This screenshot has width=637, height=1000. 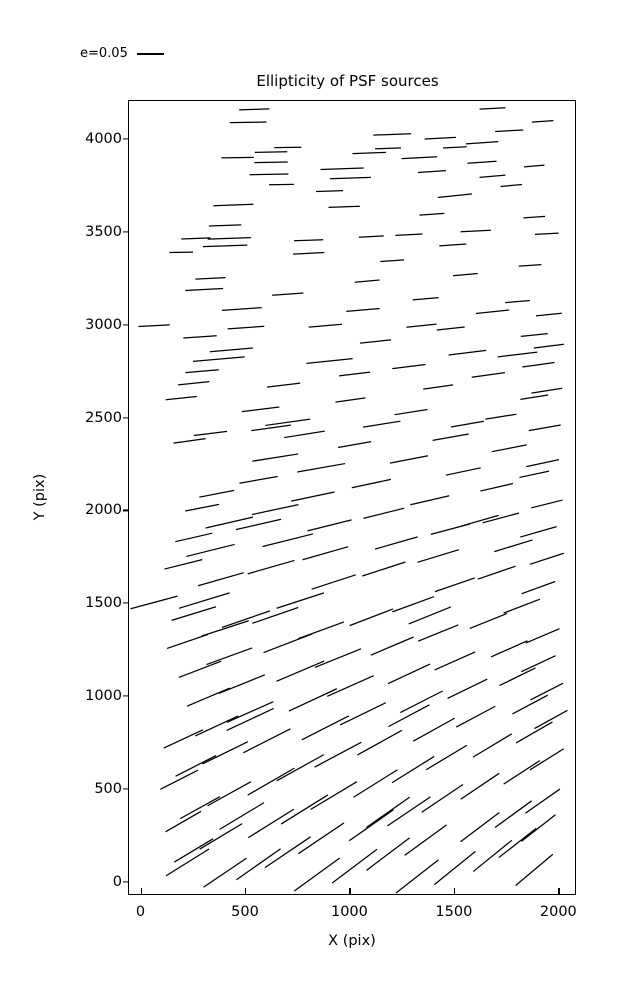 I want to click on x-axis-ticks: 0 500 1000 1500 2000, so click(x=352, y=911).